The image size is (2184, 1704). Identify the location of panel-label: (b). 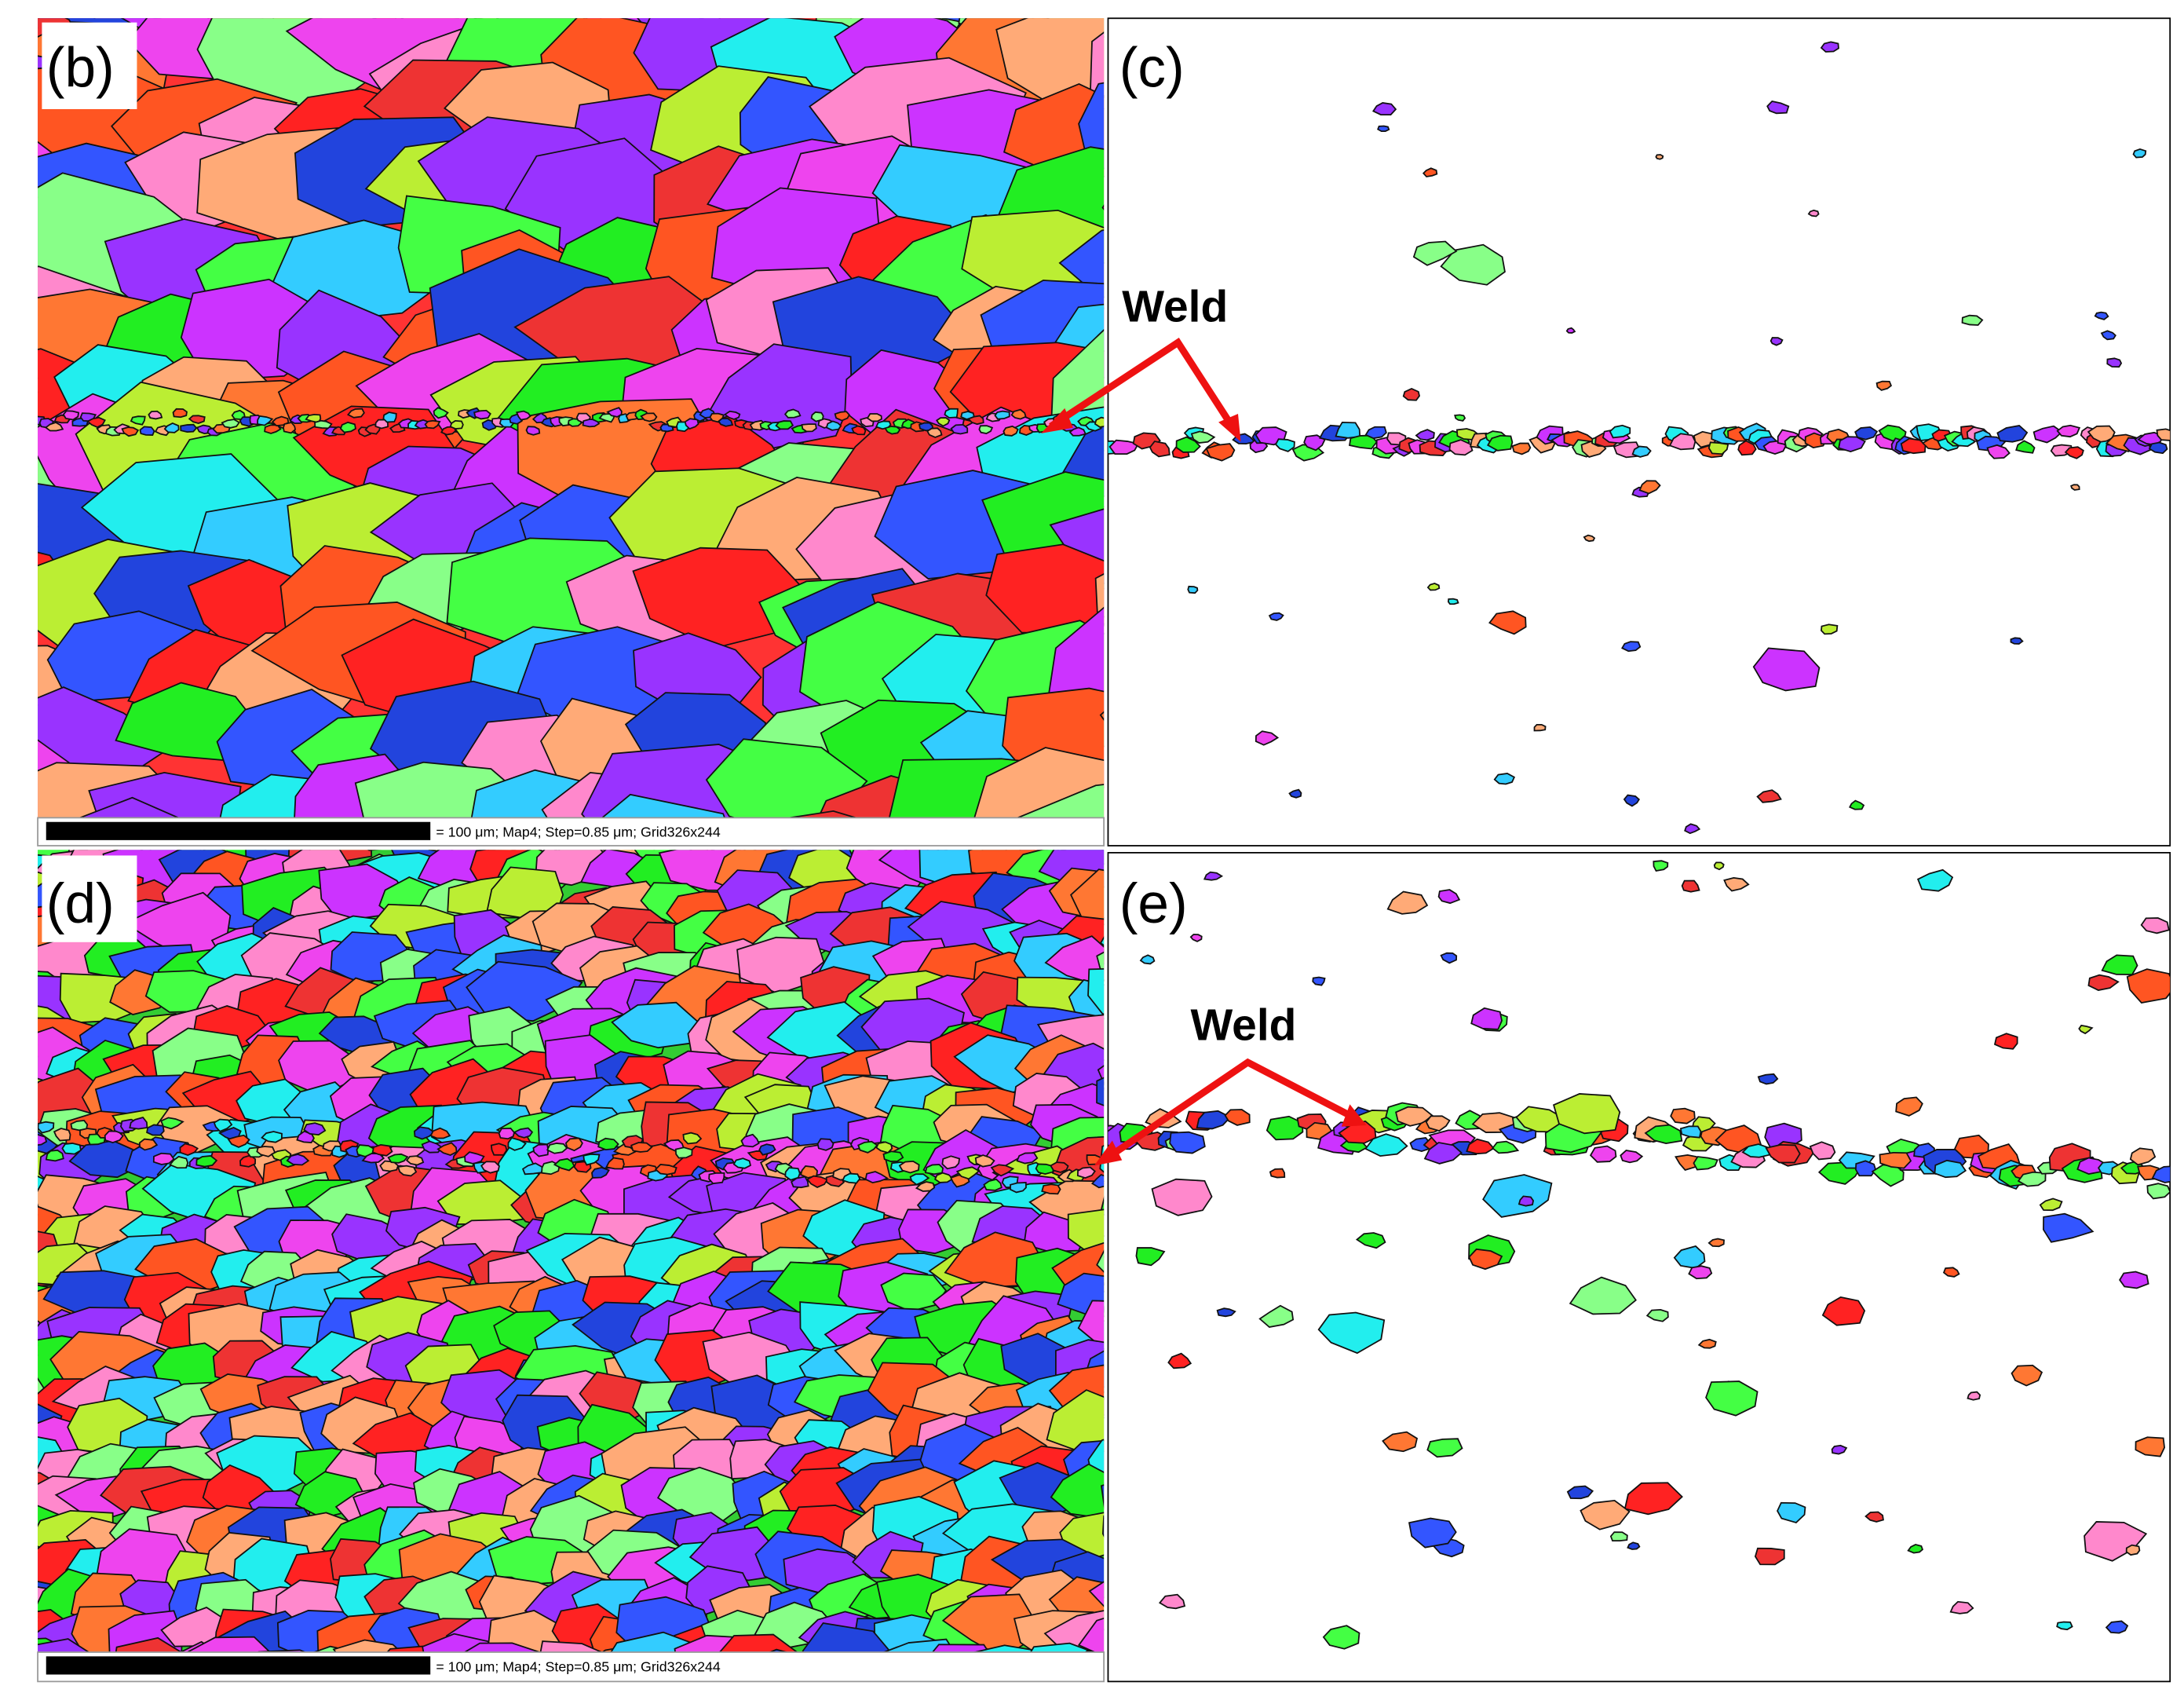
(80, 68).